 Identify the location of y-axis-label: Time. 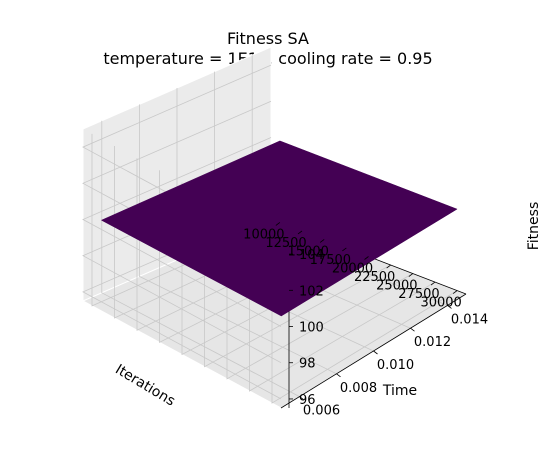
(399, 391).